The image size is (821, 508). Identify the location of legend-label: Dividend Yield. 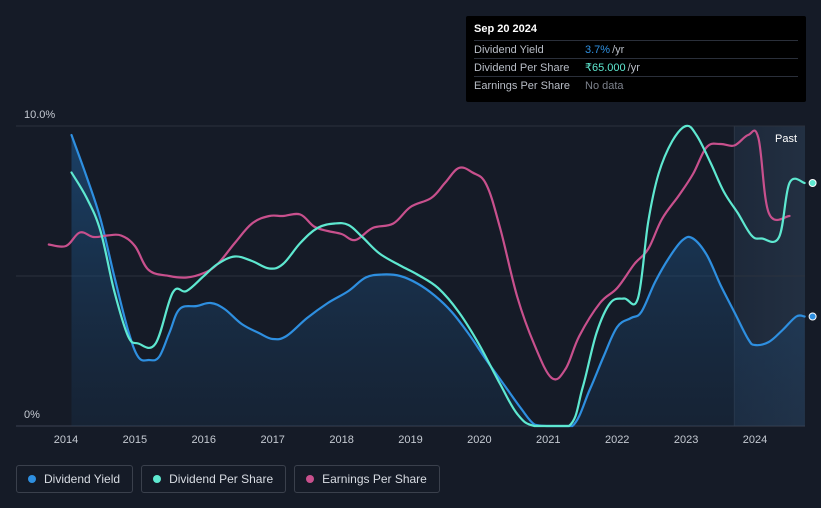
(82, 479).